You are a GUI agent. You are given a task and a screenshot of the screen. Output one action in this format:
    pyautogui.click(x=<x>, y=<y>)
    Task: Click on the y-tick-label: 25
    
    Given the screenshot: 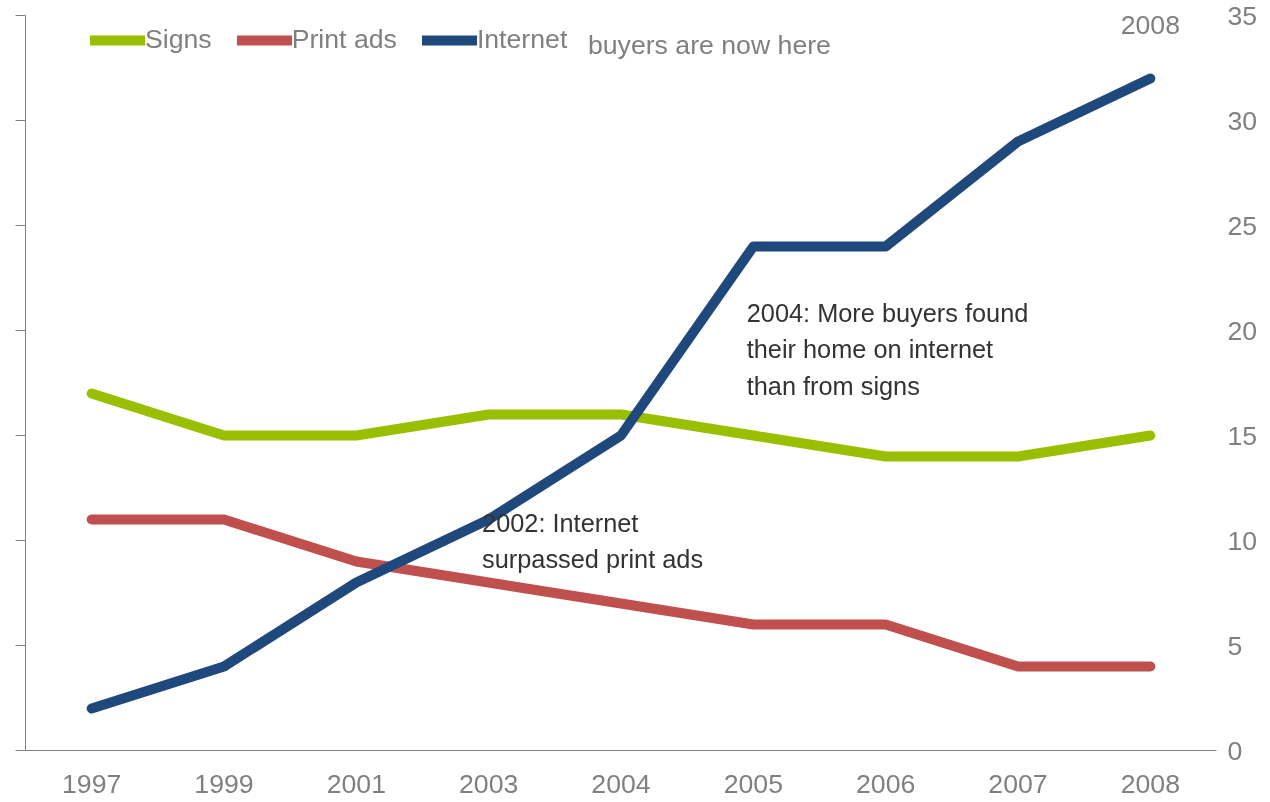 What is the action you would take?
    pyautogui.click(x=1242, y=225)
    